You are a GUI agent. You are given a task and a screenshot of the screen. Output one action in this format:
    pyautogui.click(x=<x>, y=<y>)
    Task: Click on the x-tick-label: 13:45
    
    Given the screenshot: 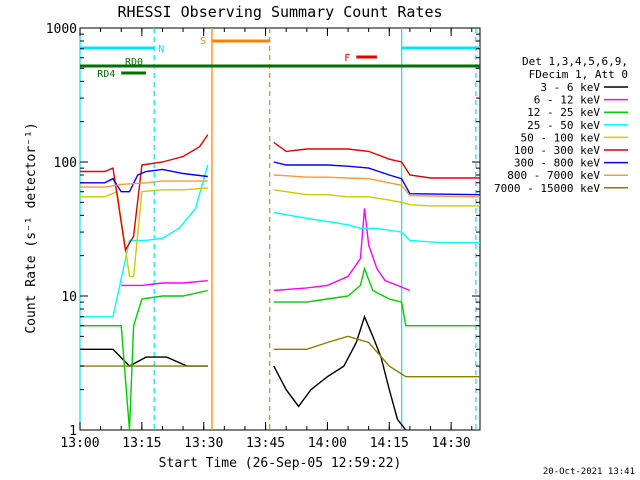 What is the action you would take?
    pyautogui.click(x=265, y=443)
    